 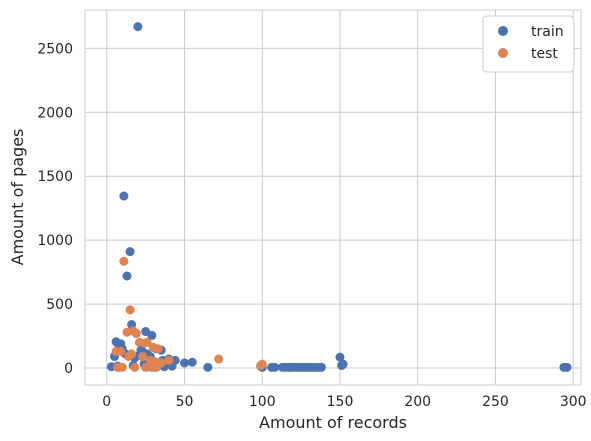 I want to click on y-tick-labels: 0 500 1000 1500 2000 2500, so click(x=55, y=209).